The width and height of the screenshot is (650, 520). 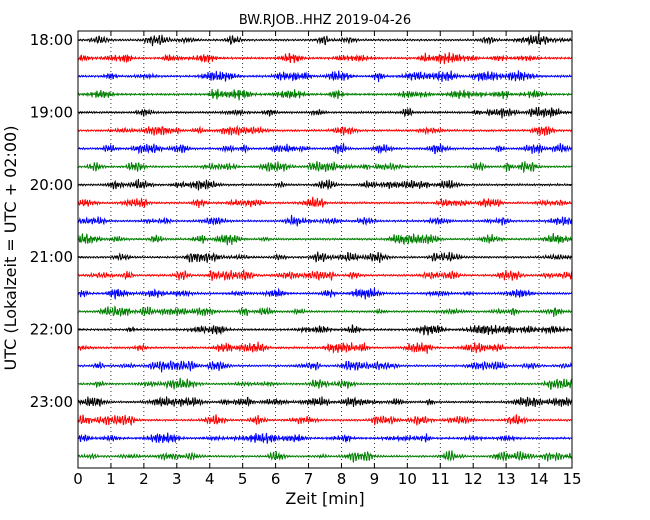 I want to click on x-tick-label: 4, so click(x=210, y=479).